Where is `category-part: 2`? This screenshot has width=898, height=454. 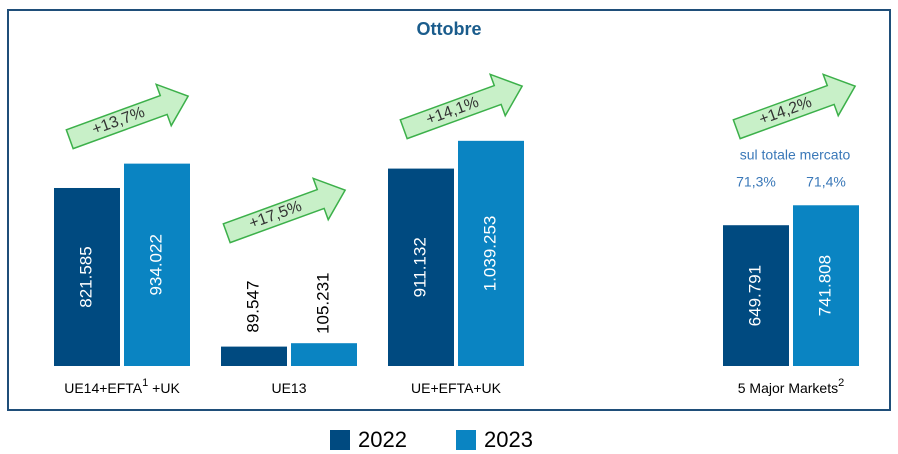 category-part: 2 is located at coordinates (841, 383).